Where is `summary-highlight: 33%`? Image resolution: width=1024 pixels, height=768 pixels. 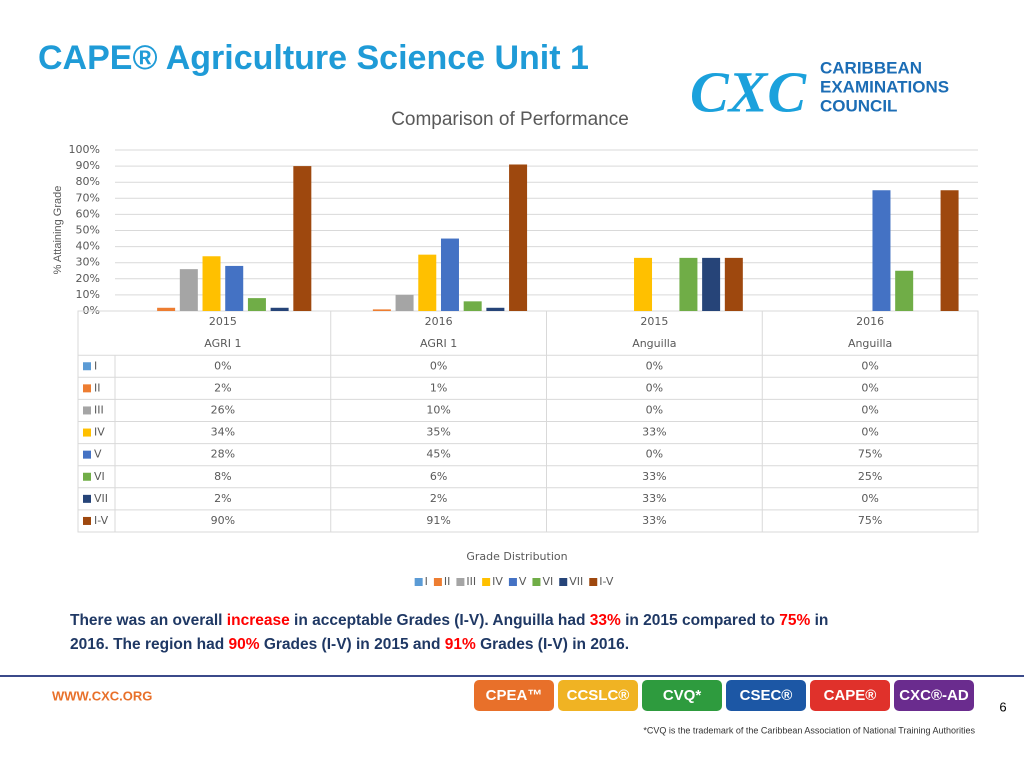
summary-highlight: 33% is located at coordinates (605, 620).